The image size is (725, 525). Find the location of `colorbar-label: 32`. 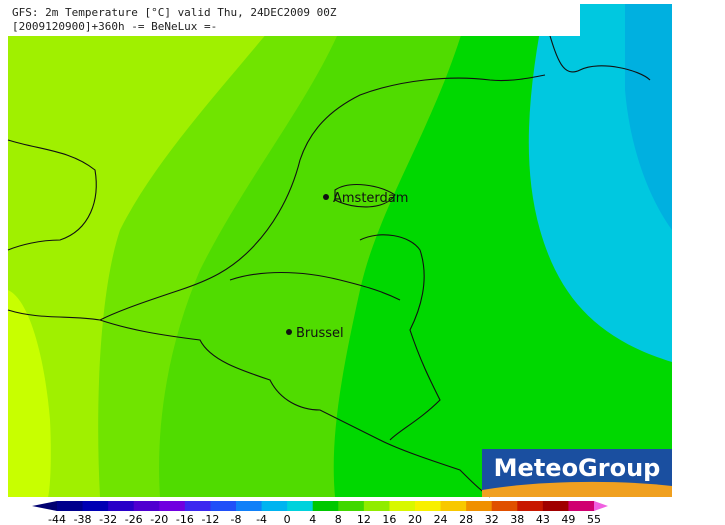

colorbar-label: 32 is located at coordinates (492, 519).